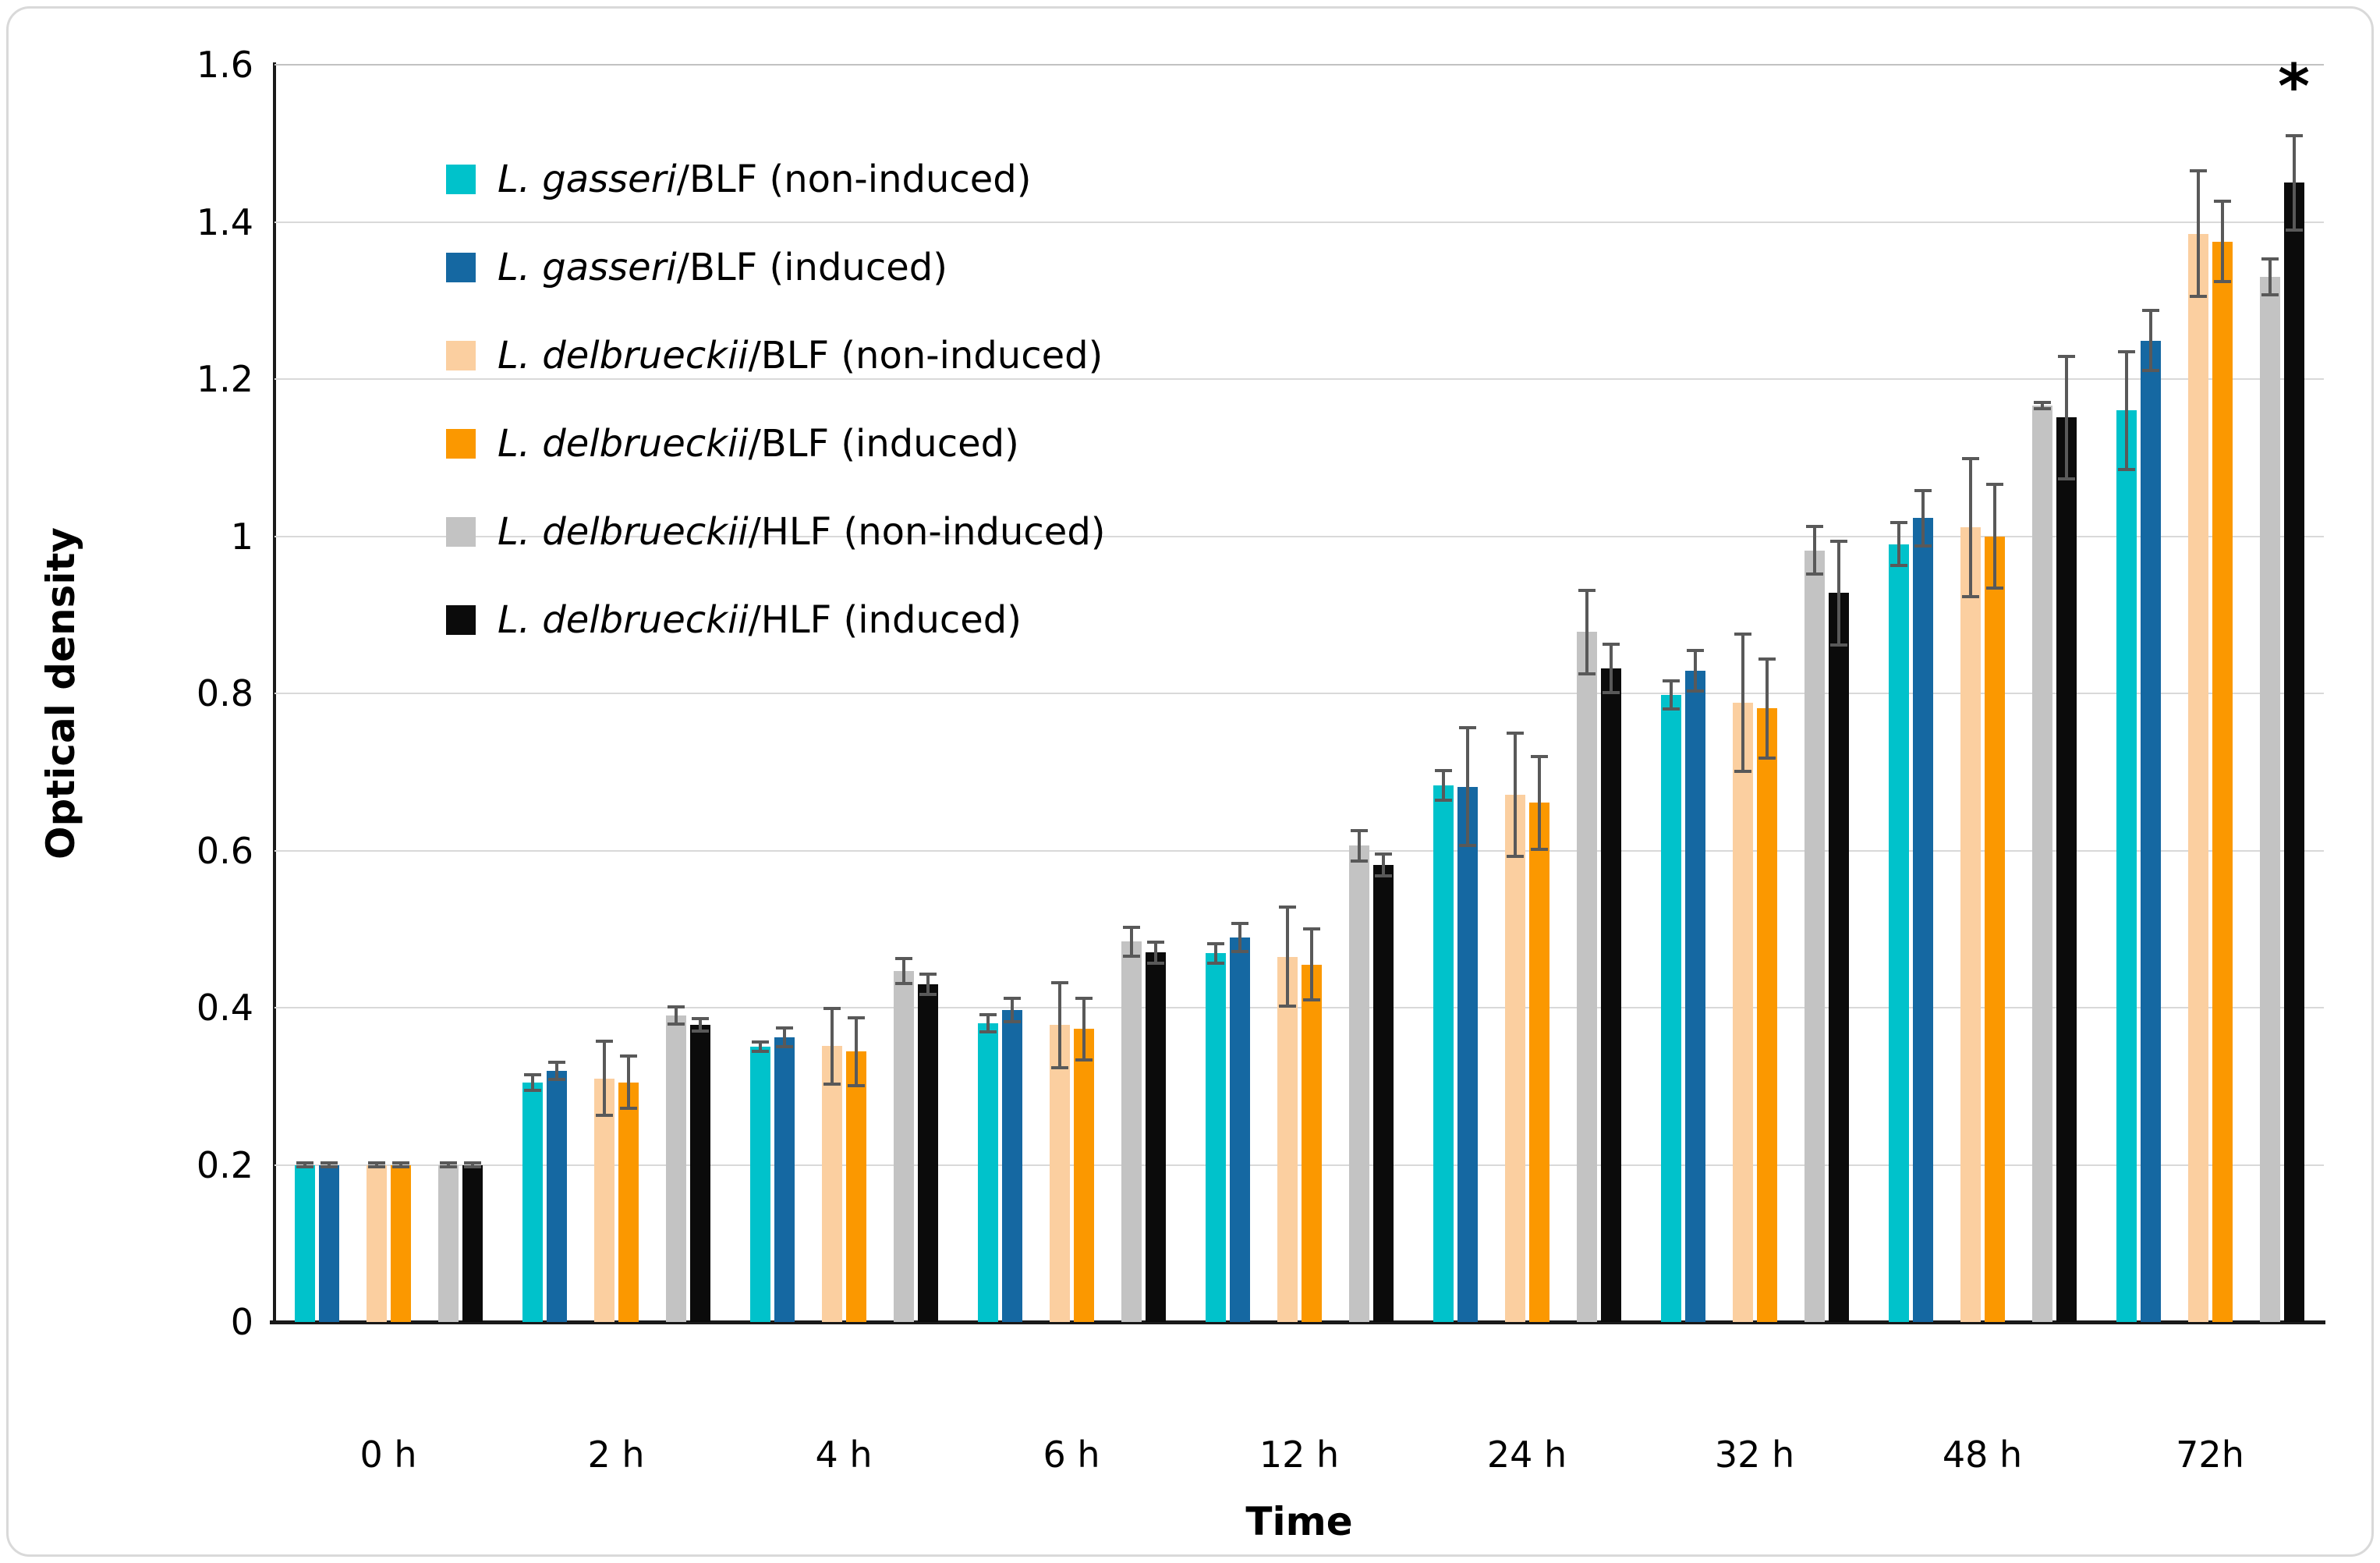  What do you see at coordinates (776, 532) in the screenshot?
I see `legend-item-delbrueckii-hlf-noninduced: L. delbrueckii/HLF (non-induced)` at bounding box center [776, 532].